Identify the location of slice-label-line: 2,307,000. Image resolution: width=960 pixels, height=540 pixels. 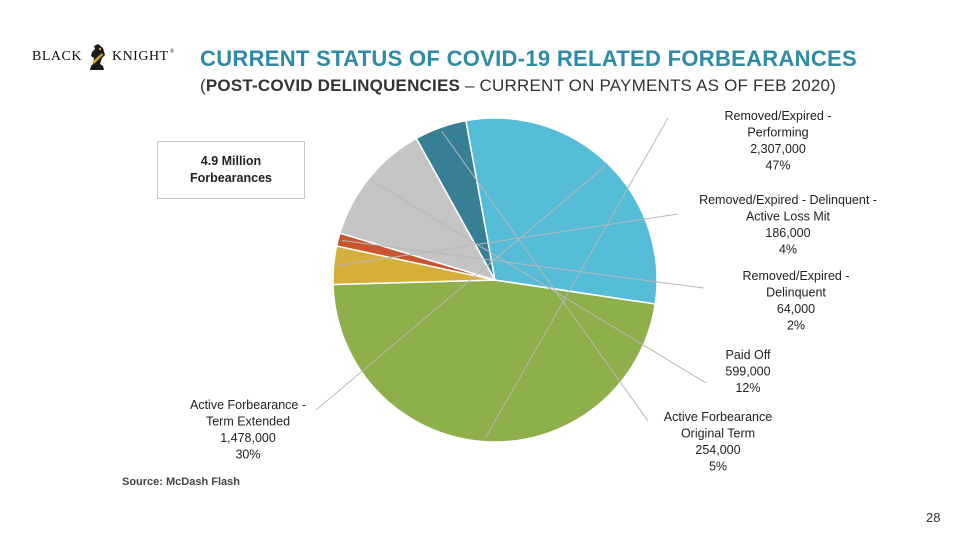
(778, 149).